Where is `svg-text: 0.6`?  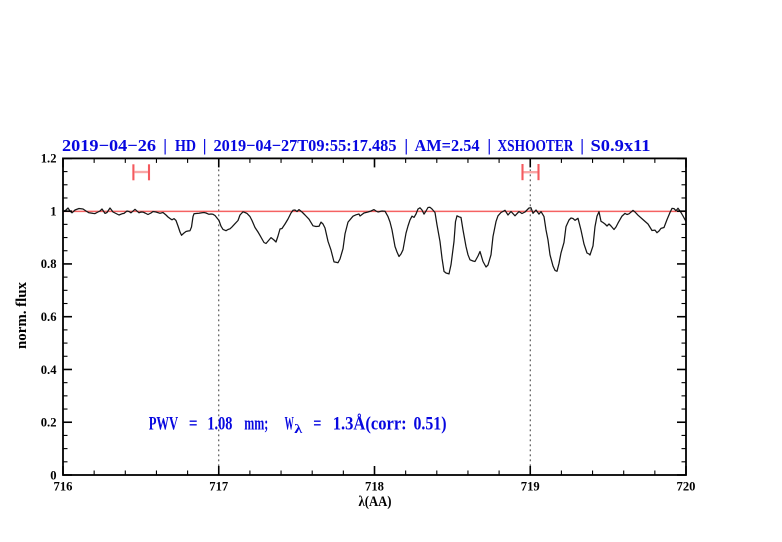 svg-text: 0.6 is located at coordinates (49, 317).